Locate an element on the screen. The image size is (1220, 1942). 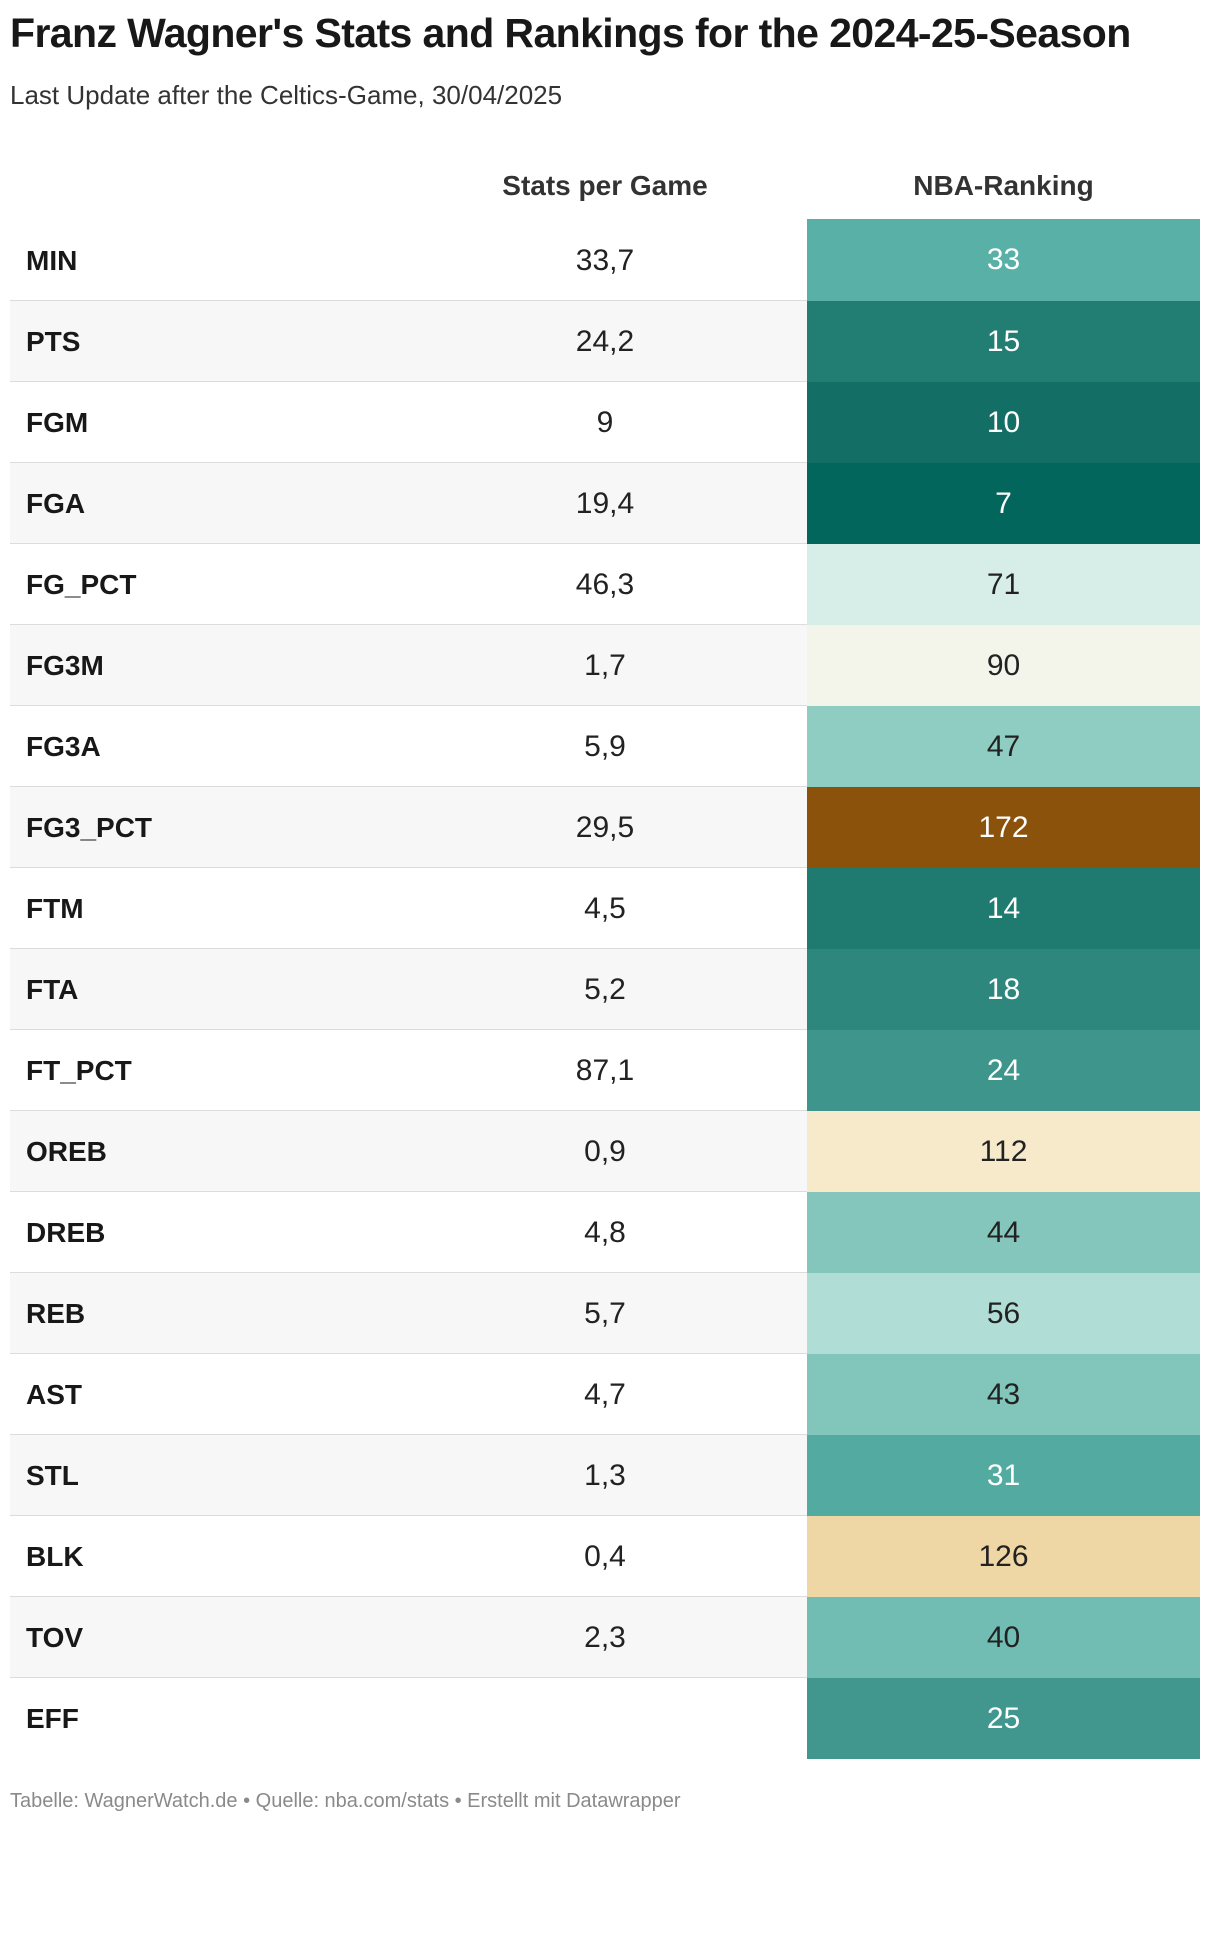
stat-value: 87,1 is located at coordinates (605, 1070).